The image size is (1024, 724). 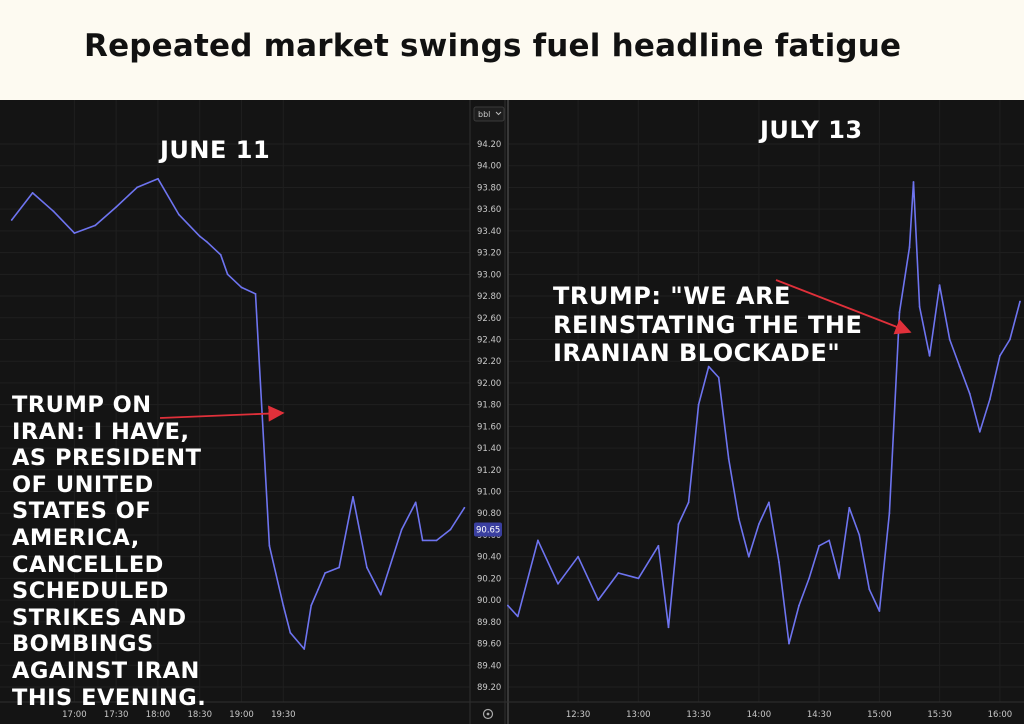 What do you see at coordinates (489, 232) in the screenshot?
I see `y-tick-label: 93.40` at bounding box center [489, 232].